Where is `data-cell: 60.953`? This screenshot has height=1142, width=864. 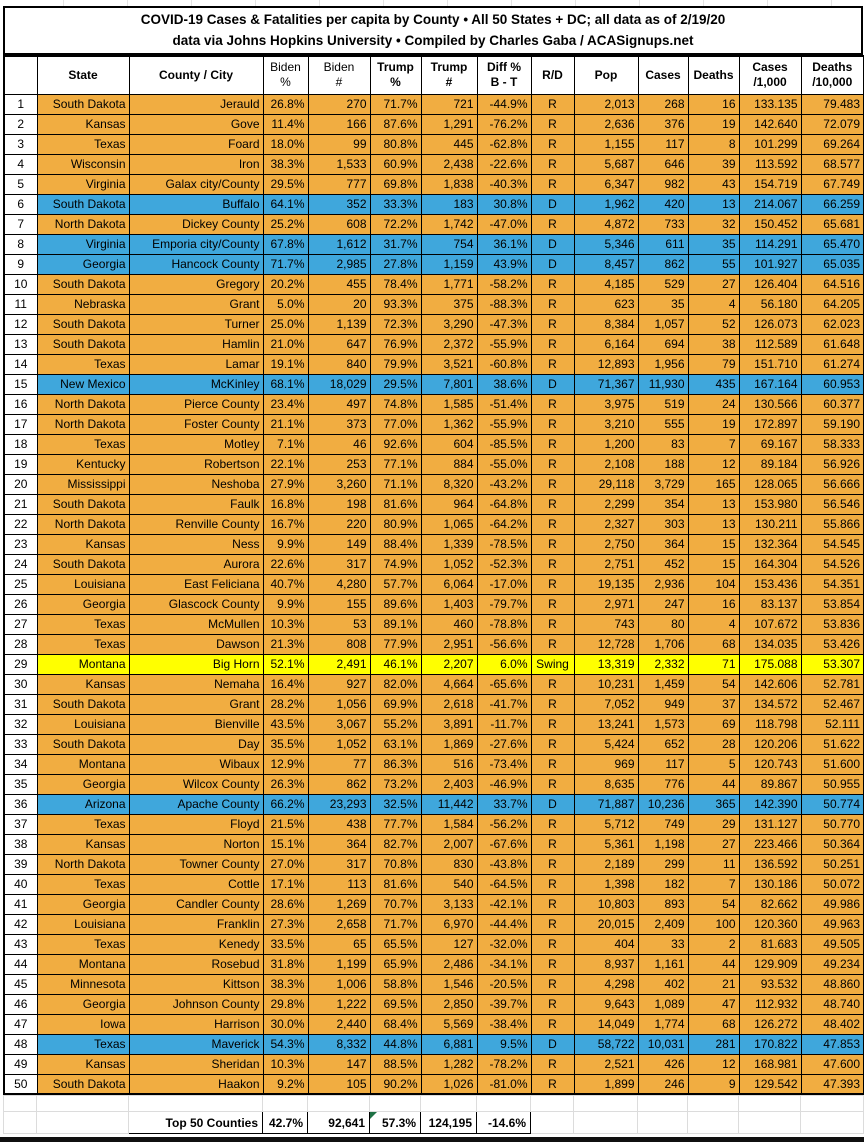 data-cell: 60.953 is located at coordinates (832, 384).